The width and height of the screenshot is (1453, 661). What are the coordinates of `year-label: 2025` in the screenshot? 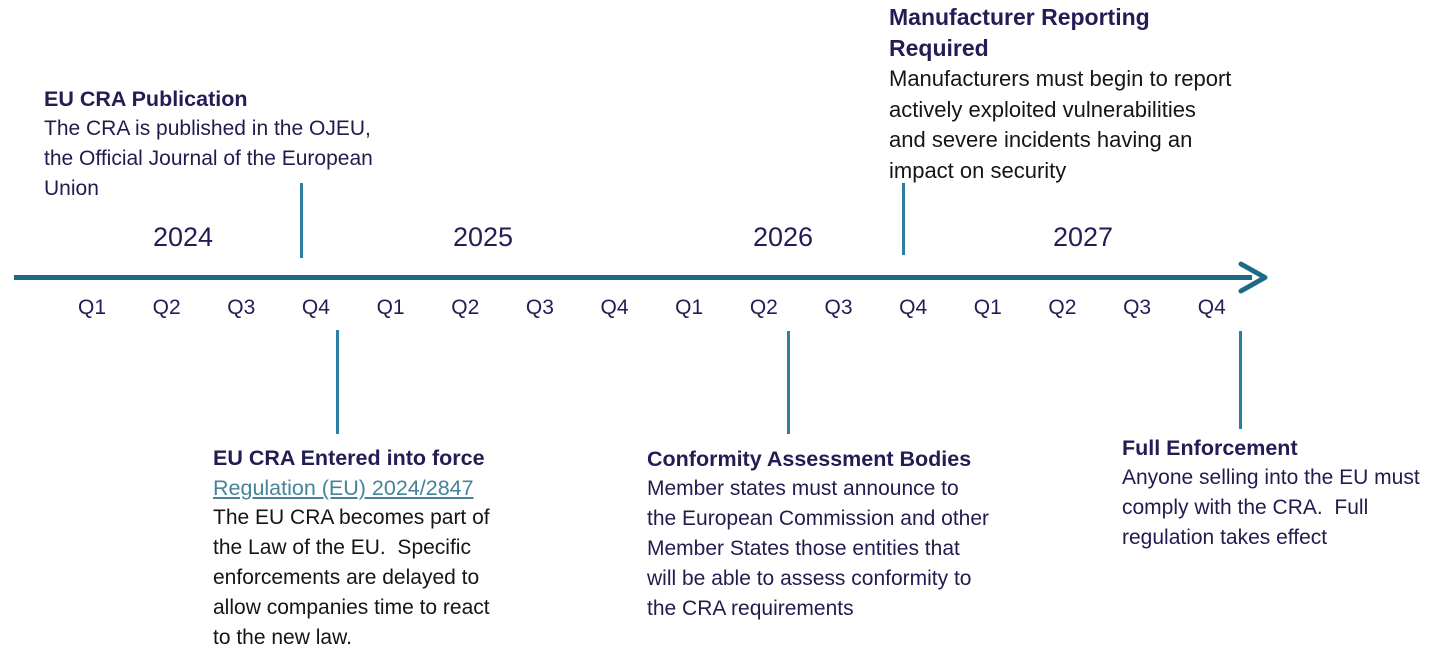 It's located at (483, 237).